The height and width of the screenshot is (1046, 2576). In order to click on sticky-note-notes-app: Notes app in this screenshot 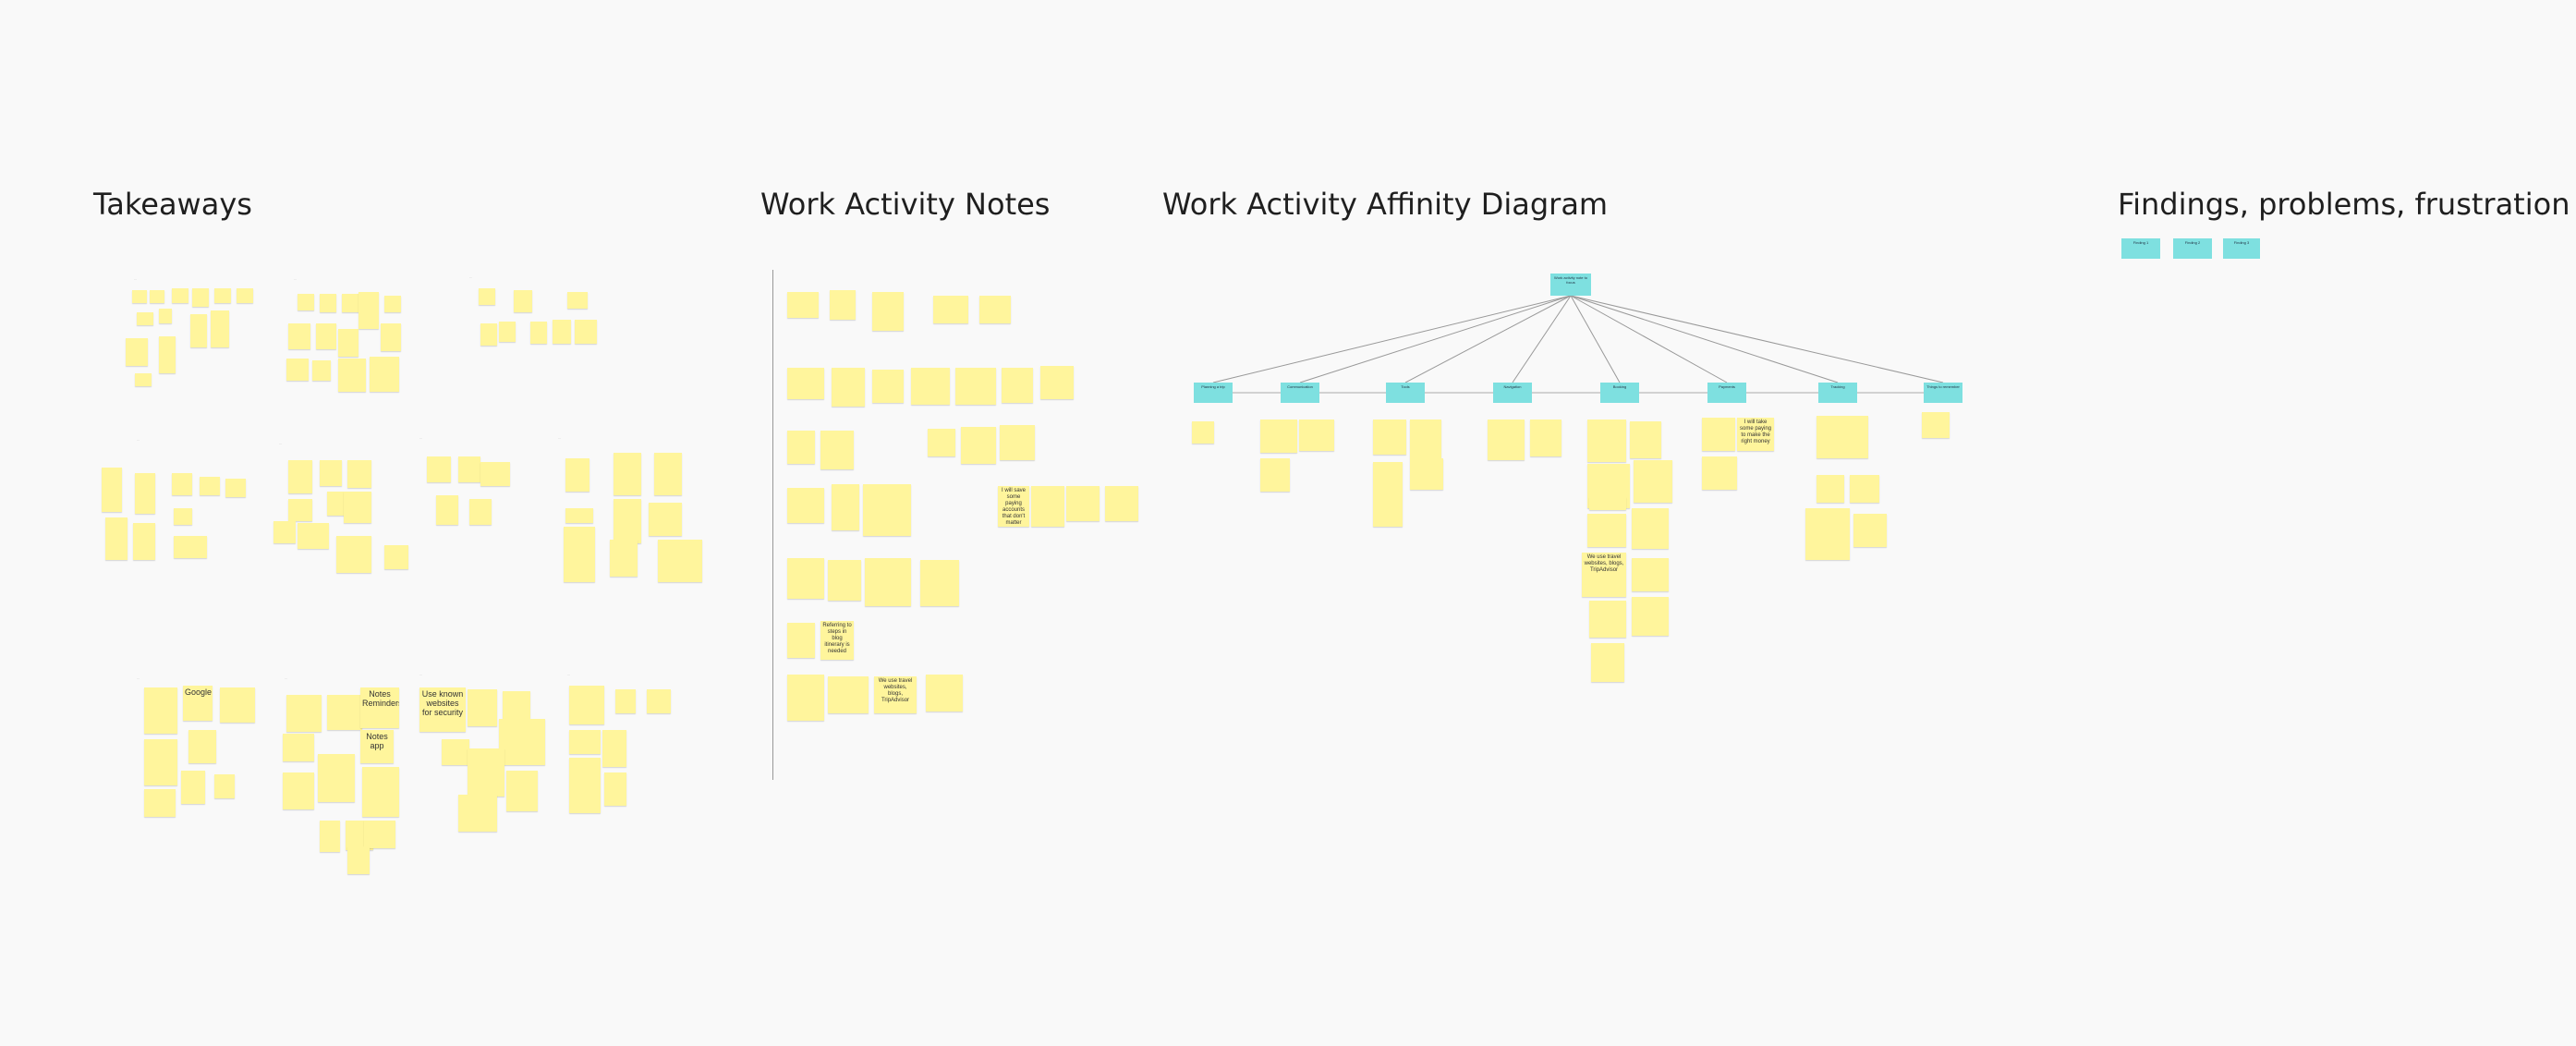, I will do `click(377, 746)`.